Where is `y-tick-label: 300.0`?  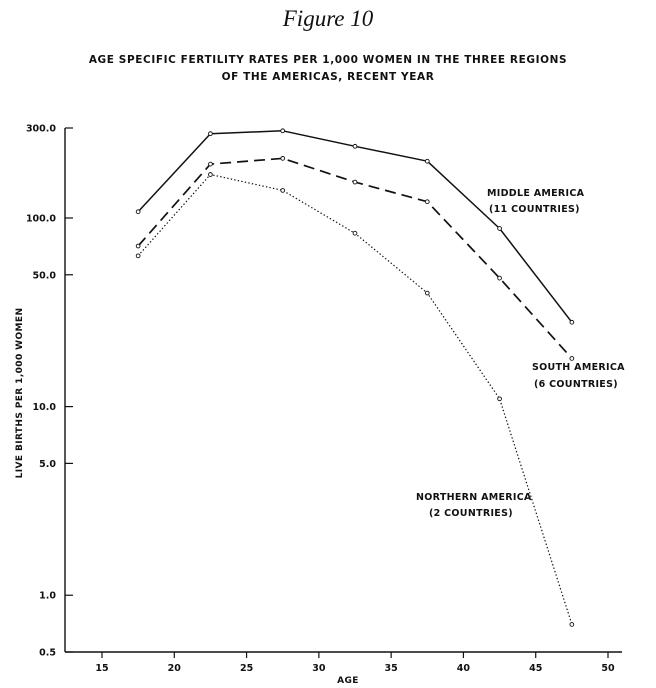 y-tick-label: 300.0 is located at coordinates (41, 129).